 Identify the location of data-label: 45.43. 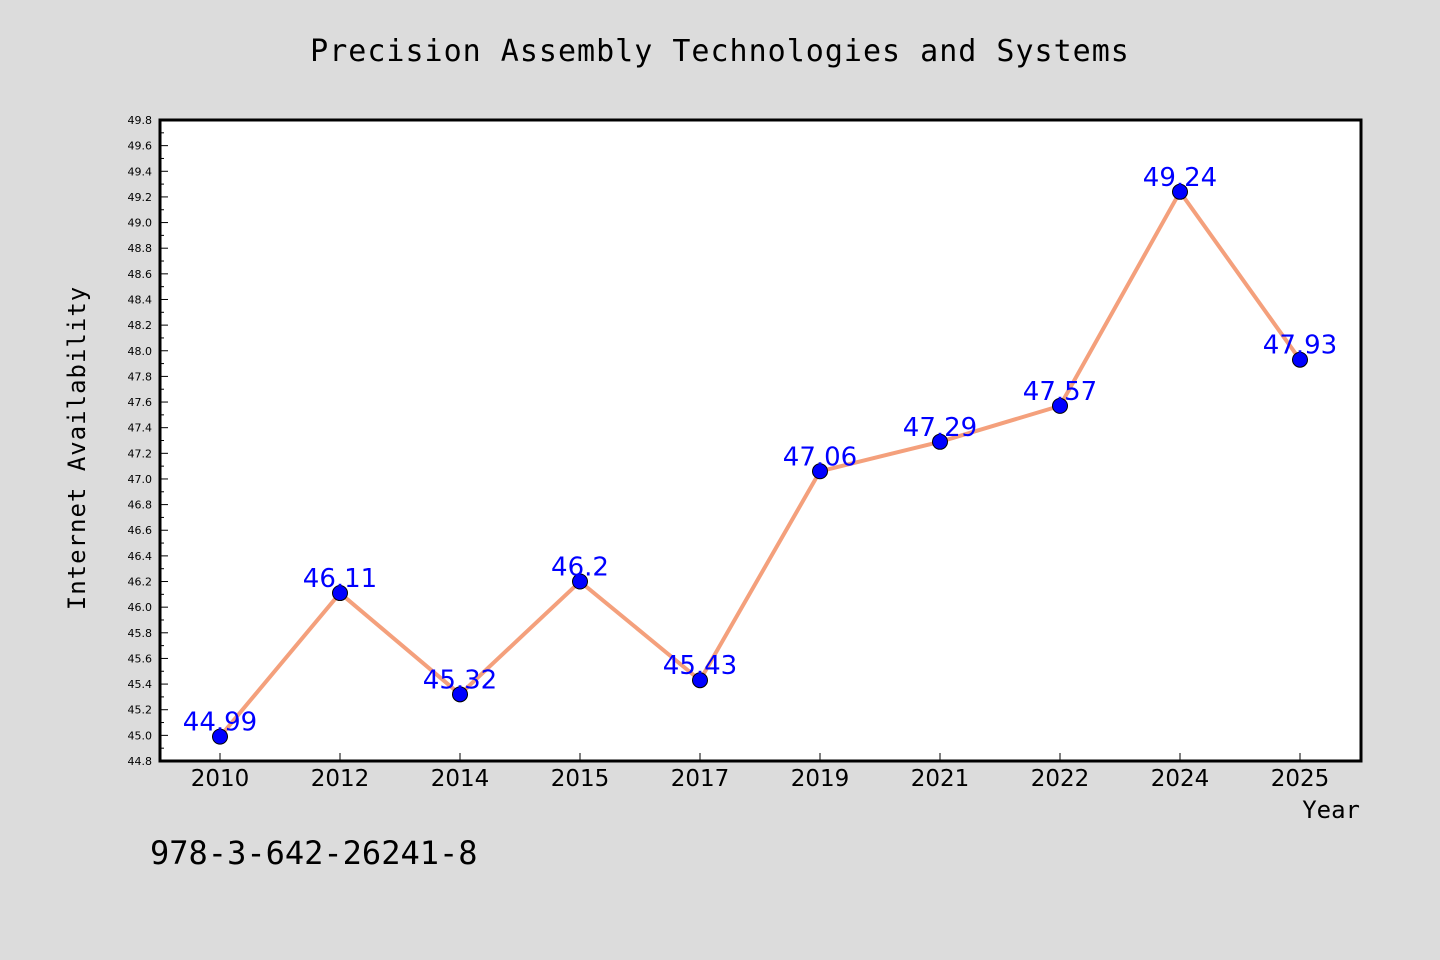
(700, 666).